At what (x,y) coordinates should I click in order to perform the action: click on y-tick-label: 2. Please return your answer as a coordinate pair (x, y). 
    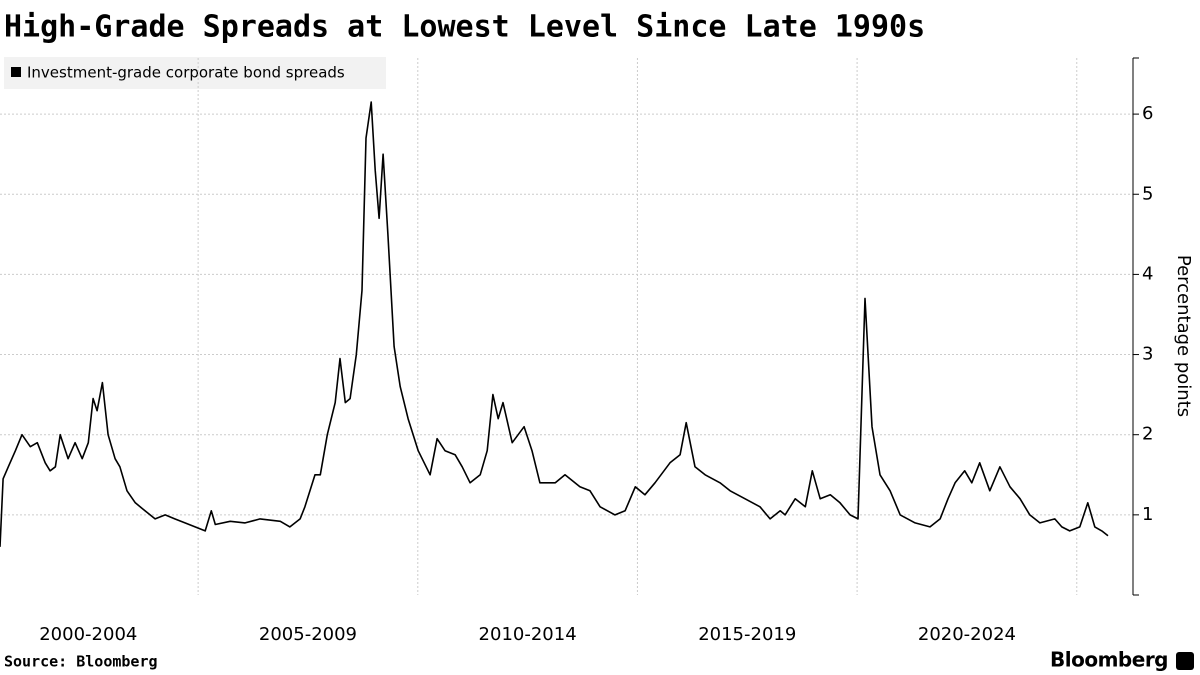
    Looking at the image, I should click on (1147, 434).